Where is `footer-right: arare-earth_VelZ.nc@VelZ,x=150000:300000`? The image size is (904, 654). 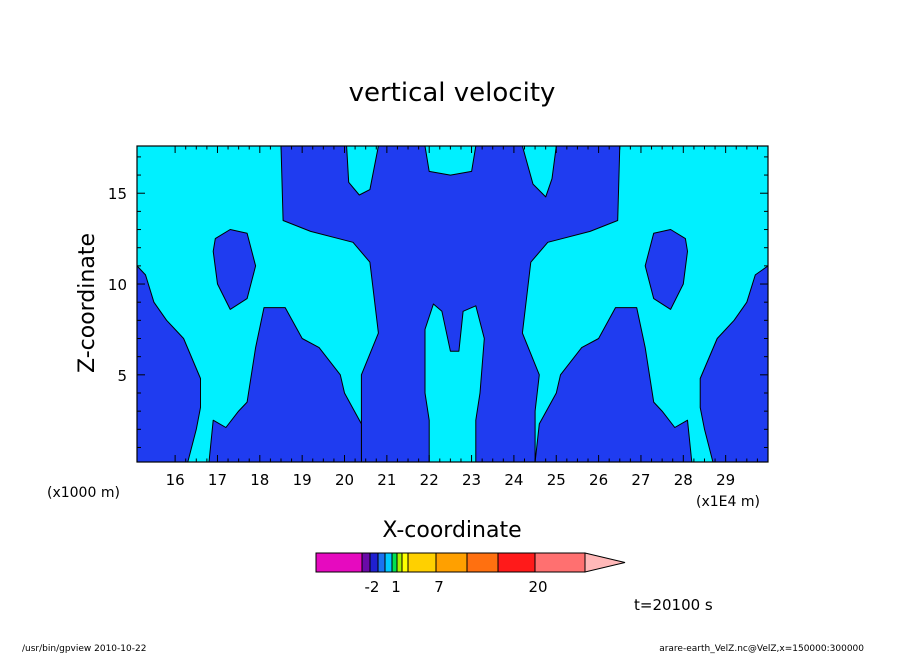 footer-right: arare-earth_VelZ.nc@VelZ,x=150000:300000 is located at coordinates (761, 649).